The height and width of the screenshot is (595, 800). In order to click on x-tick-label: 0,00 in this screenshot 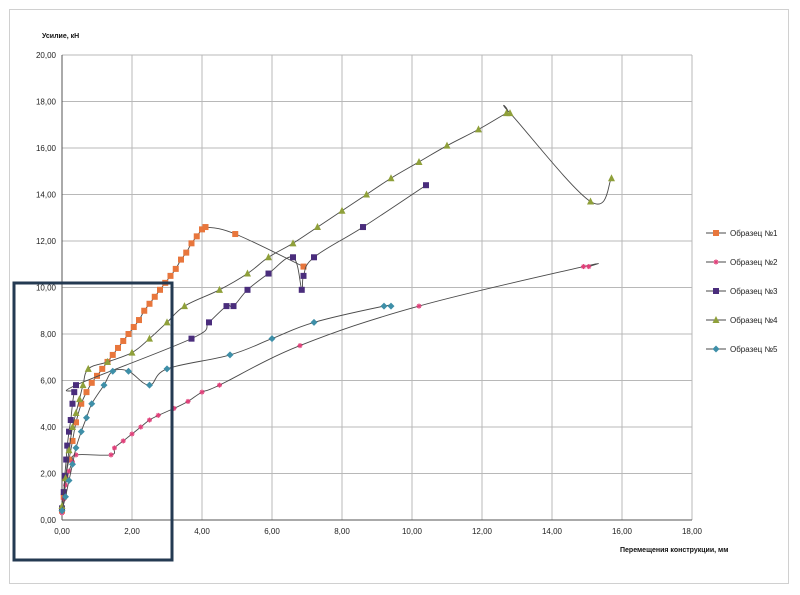, I will do `click(62, 531)`.